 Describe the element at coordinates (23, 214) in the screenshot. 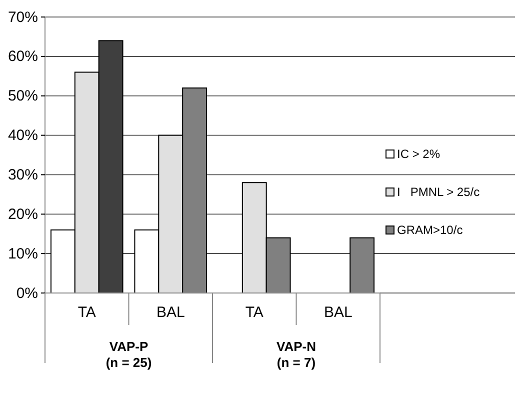

I see `y-tick-label: 20%` at that location.